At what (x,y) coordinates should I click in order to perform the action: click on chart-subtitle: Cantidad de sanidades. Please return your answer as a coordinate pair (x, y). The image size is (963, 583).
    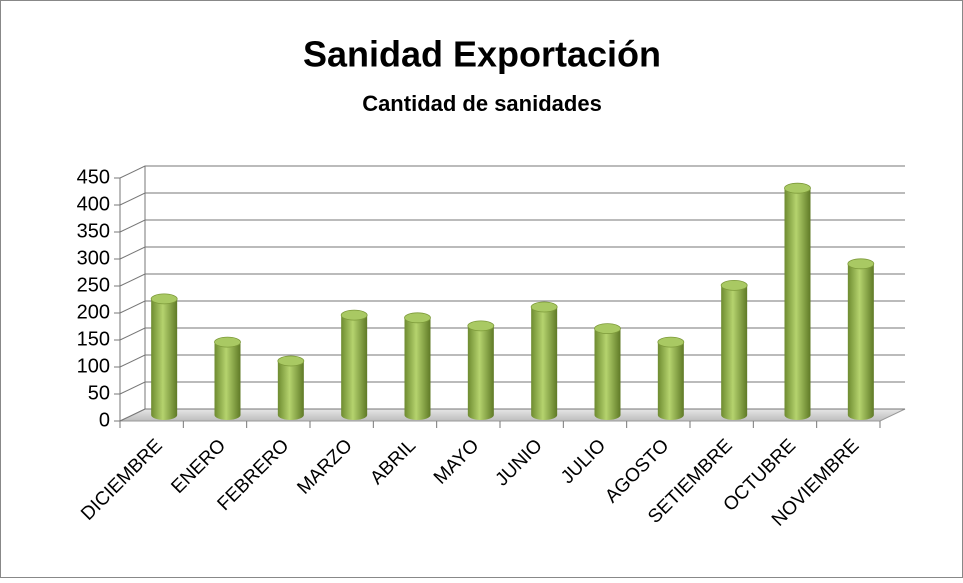
    Looking at the image, I should click on (482, 103).